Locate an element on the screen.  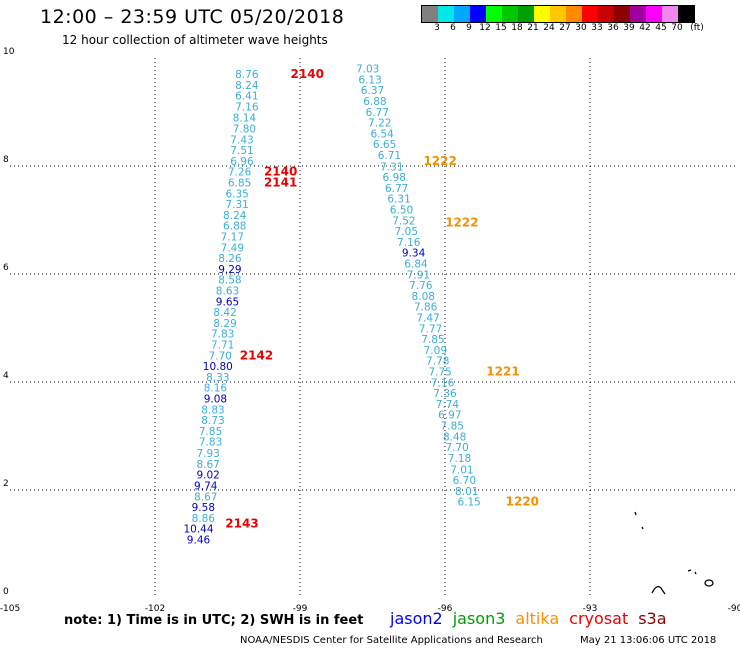
wave-height-value: 8.16 is located at coordinates (216, 389).